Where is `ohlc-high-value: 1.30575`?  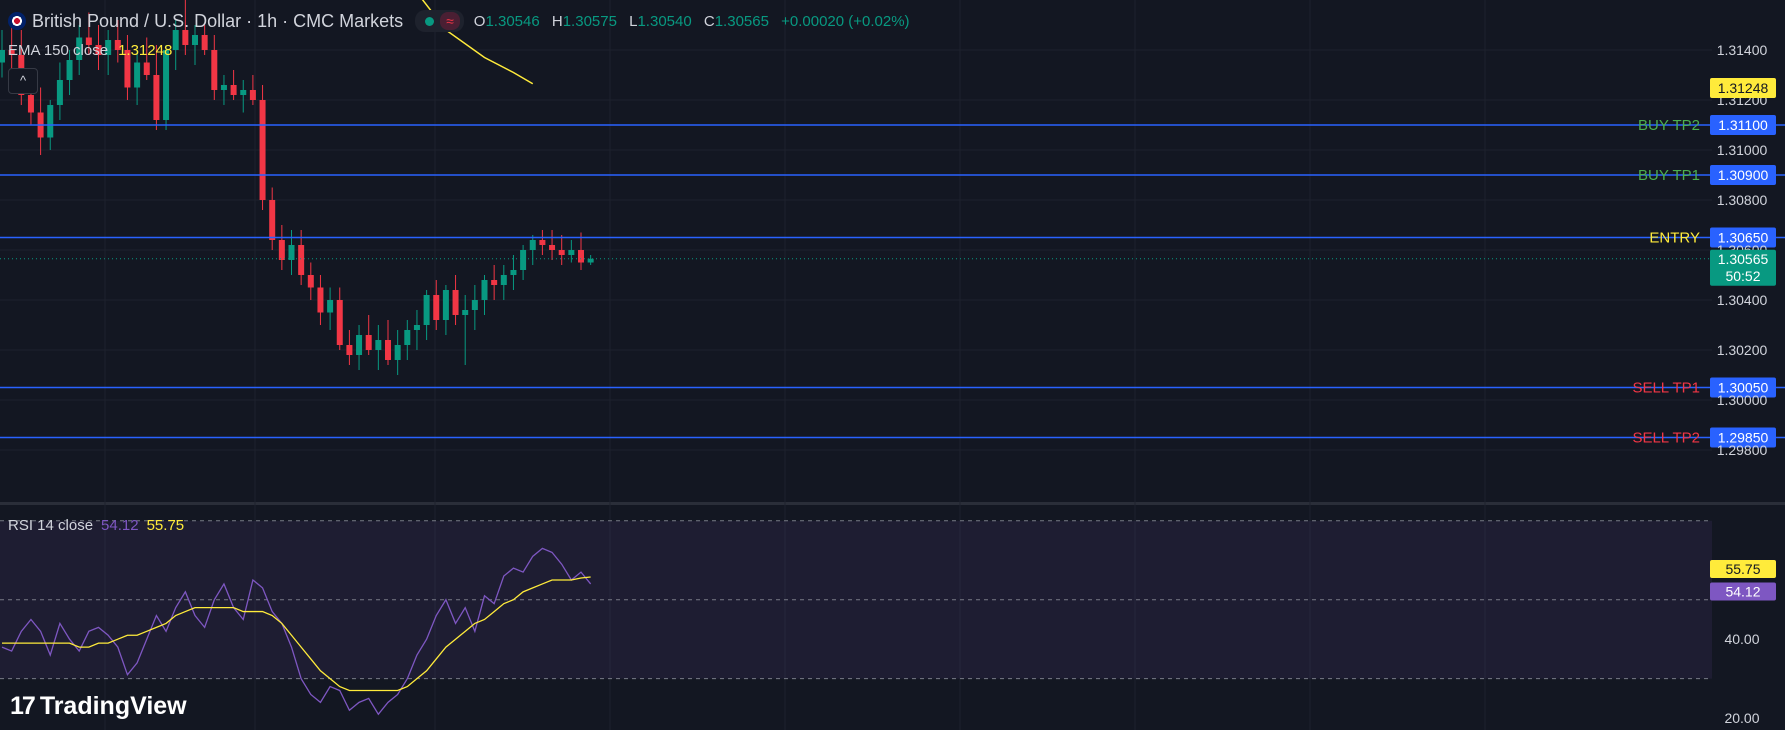 ohlc-high-value: 1.30575 is located at coordinates (589, 21).